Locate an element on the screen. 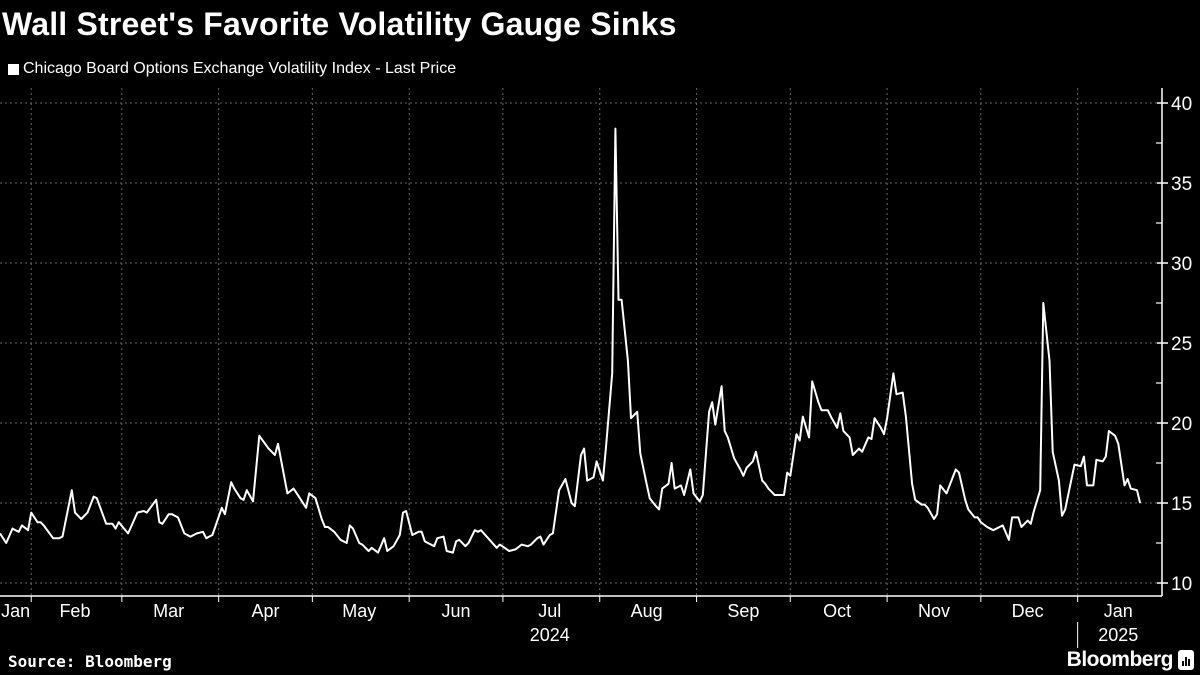  y-tick-label: 15 is located at coordinates (1181, 504).